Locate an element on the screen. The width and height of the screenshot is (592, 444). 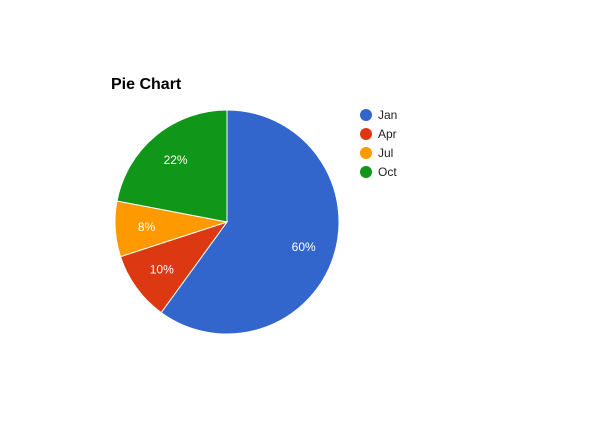
legend-swatch-jul is located at coordinates (366, 153).